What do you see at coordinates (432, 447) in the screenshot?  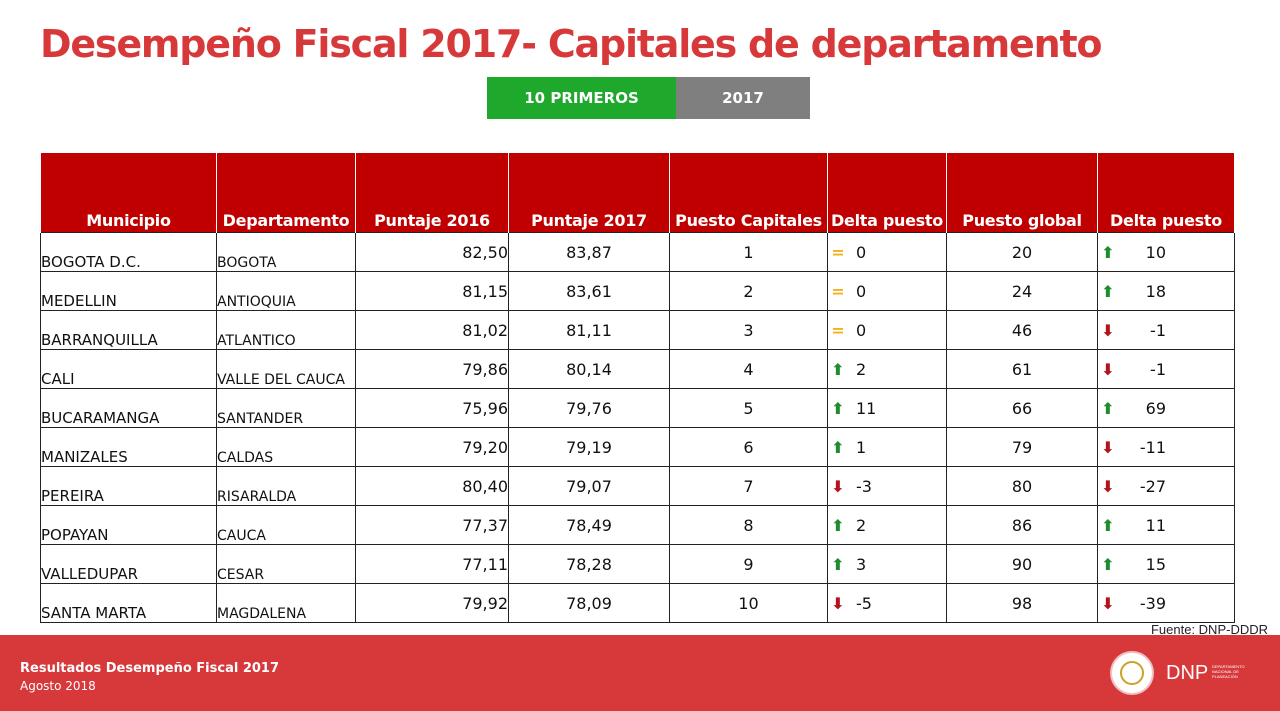 I see `cell-puntaje-2016: 79,20` at bounding box center [432, 447].